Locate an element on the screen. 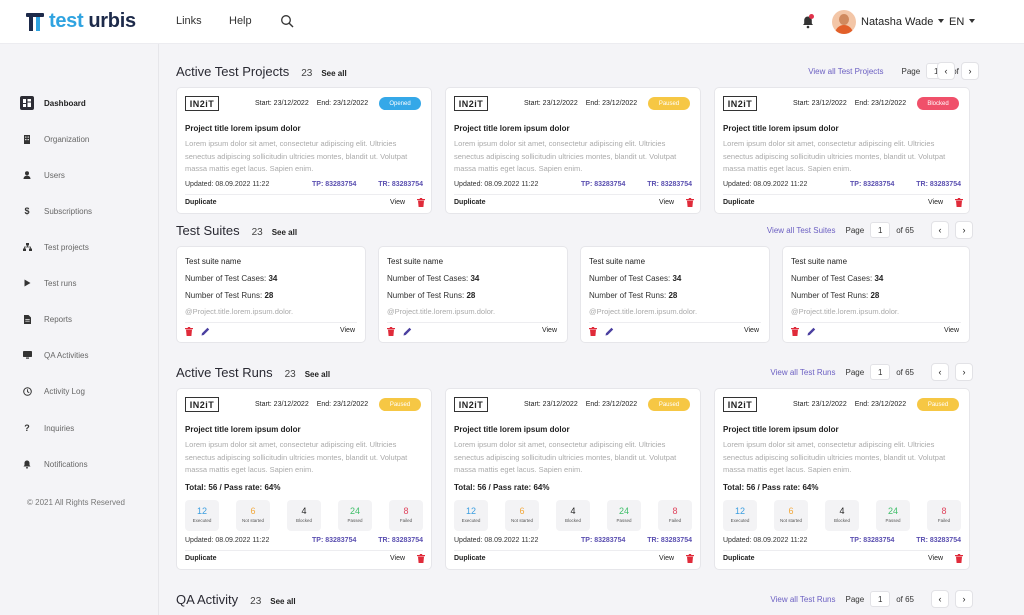 The width and height of the screenshot is (1024, 615). sidebar-item-test-runs: Test runs is located at coordinates (48, 283).